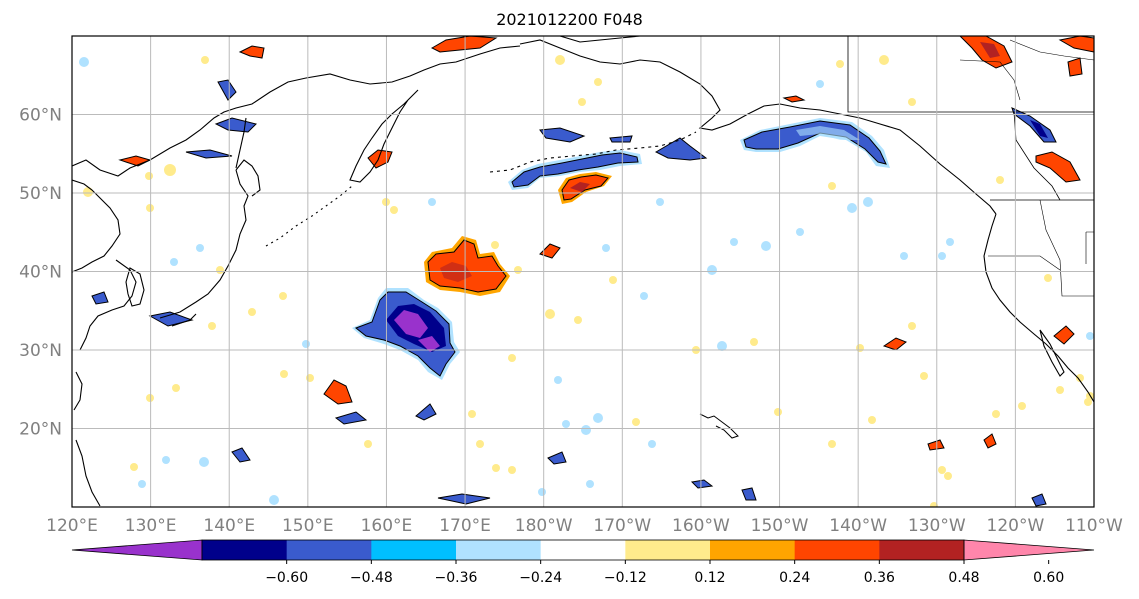 This screenshot has height=599, width=1139. Describe the element at coordinates (40, 430) in the screenshot. I see `latitude-tick-label: 20°N` at that location.